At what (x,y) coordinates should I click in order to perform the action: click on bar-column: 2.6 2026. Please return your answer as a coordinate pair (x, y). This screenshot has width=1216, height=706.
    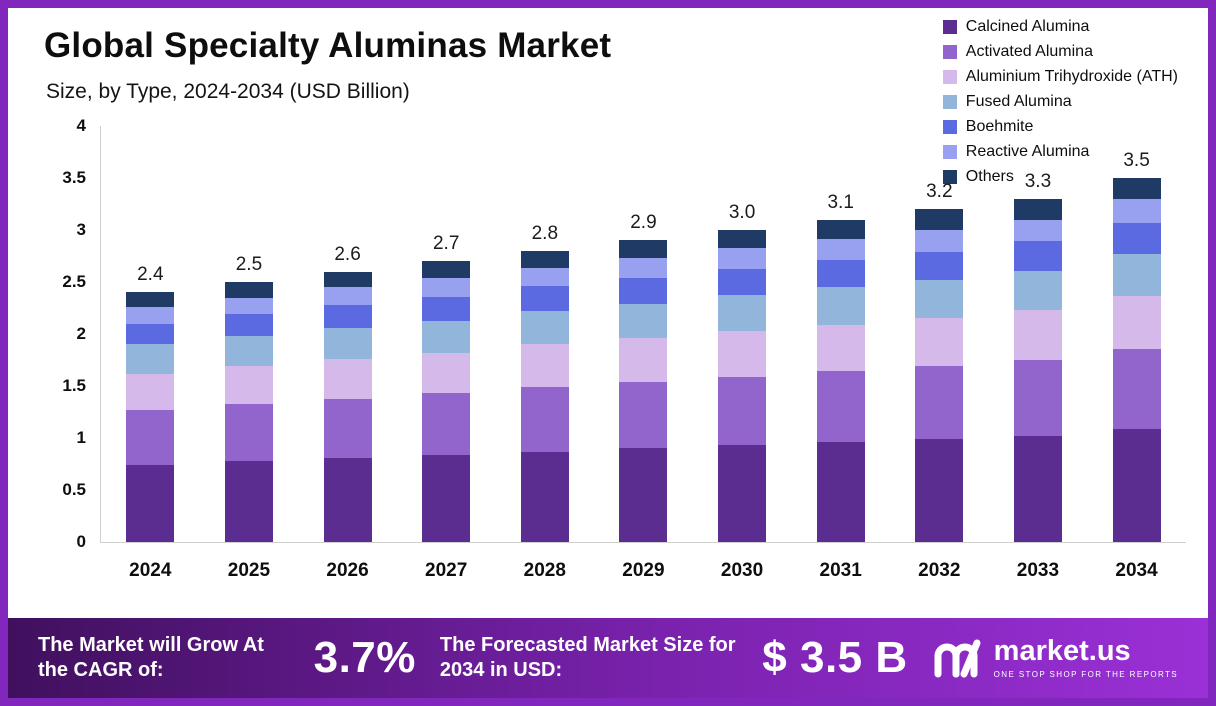
    Looking at the image, I should click on (347, 353).